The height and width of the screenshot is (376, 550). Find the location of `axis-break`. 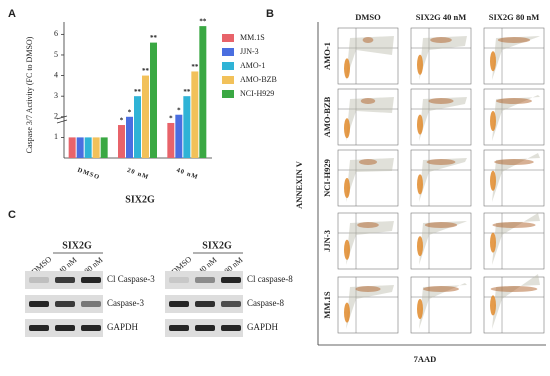

axis-break is located at coordinates (62, 119).